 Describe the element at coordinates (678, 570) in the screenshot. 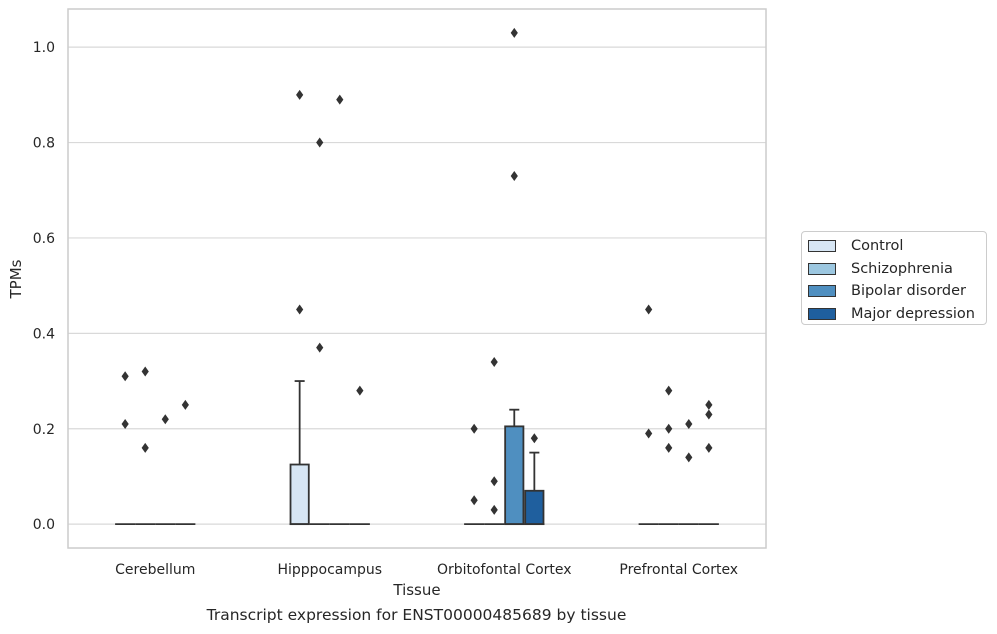

I see `x-tick-label: Prefrontal Cortex` at that location.